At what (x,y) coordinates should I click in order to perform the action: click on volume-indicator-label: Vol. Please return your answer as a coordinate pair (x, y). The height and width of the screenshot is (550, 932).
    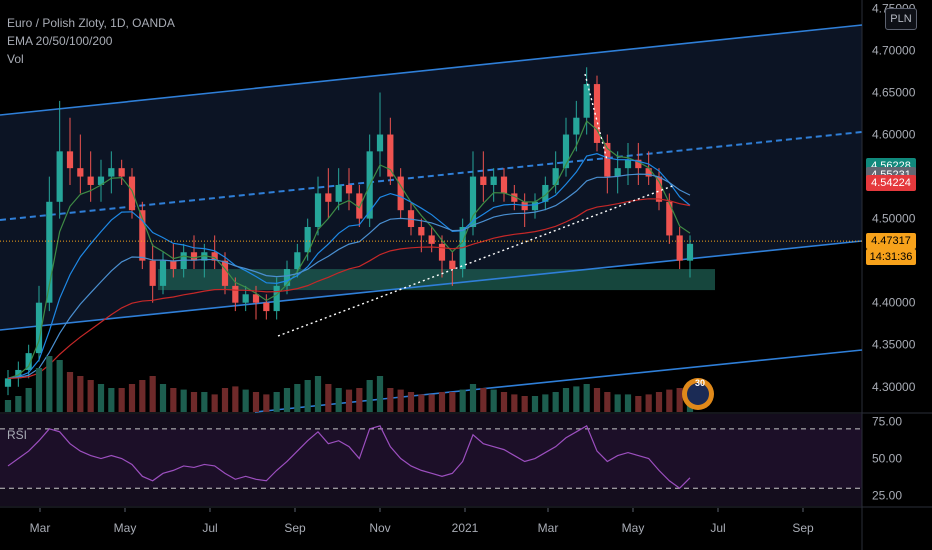
    Looking at the image, I should click on (15, 59).